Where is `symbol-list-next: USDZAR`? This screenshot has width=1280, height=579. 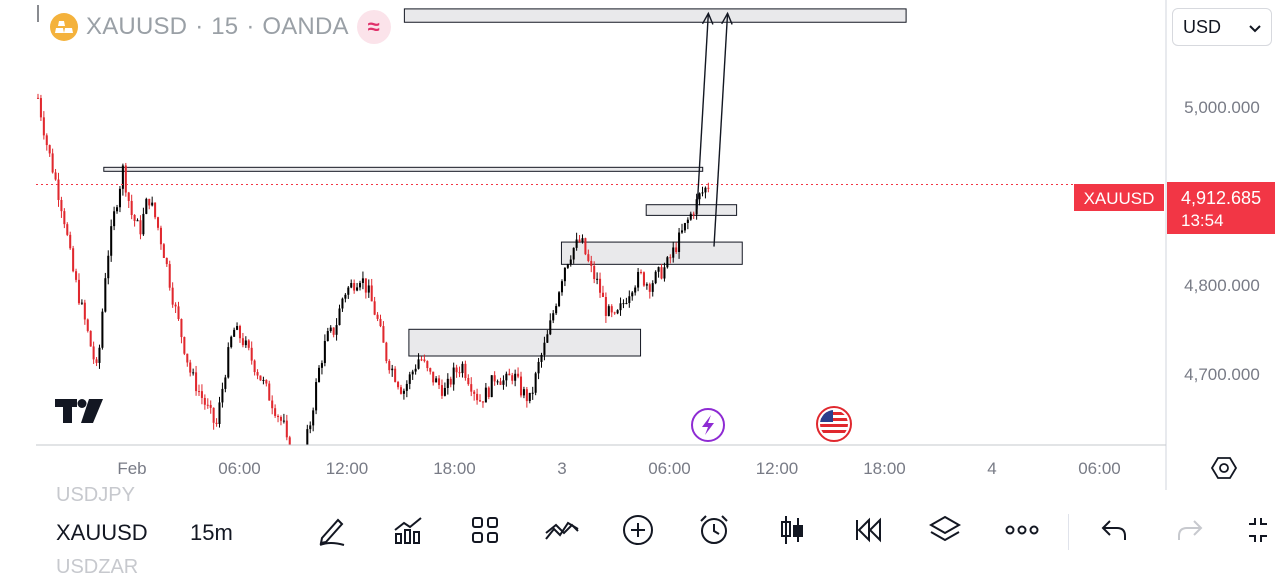
symbol-list-next: USDZAR is located at coordinates (97, 567).